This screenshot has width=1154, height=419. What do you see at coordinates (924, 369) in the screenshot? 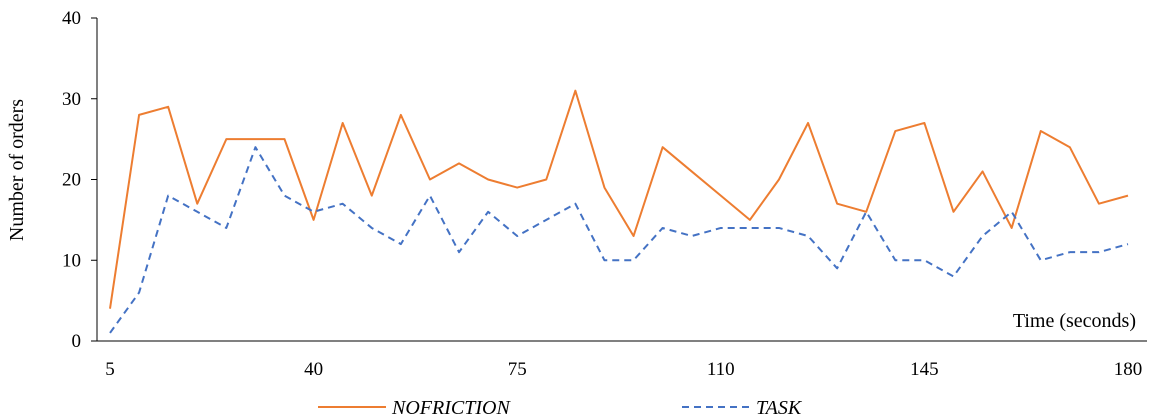
I see `x-tick-label: 145` at bounding box center [924, 369].